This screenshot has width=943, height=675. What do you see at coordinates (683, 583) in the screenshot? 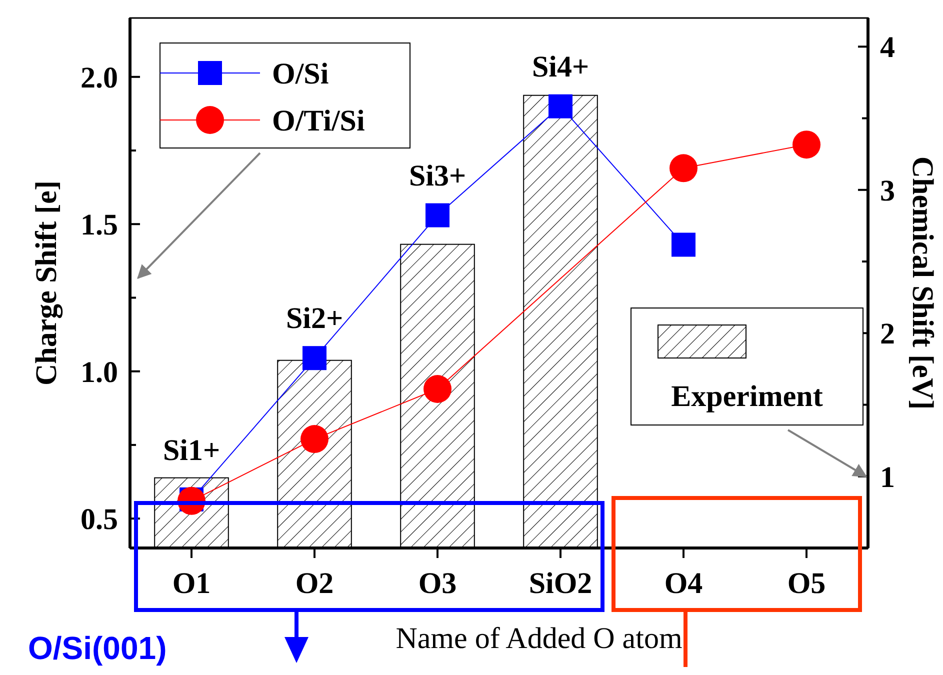
I see `x-tick-label: O4` at bounding box center [683, 583].